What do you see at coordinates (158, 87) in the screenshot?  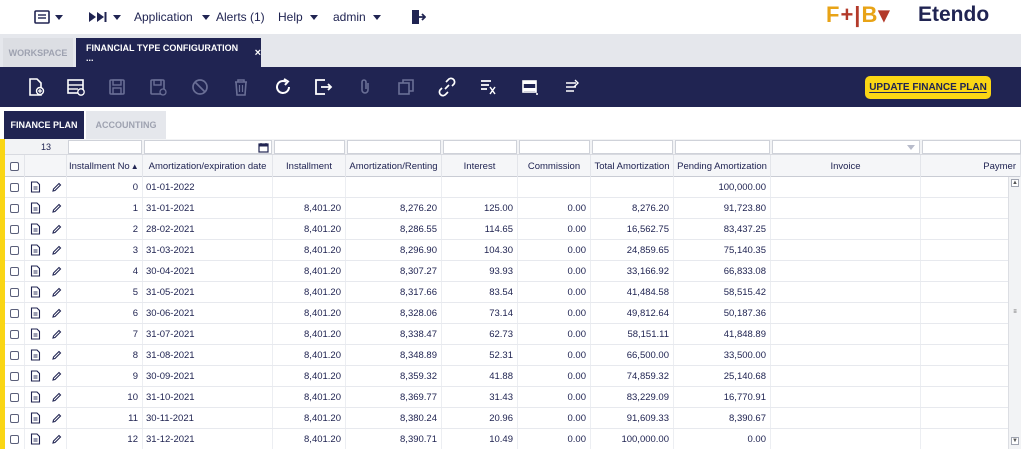 I see `save-close-icon` at bounding box center [158, 87].